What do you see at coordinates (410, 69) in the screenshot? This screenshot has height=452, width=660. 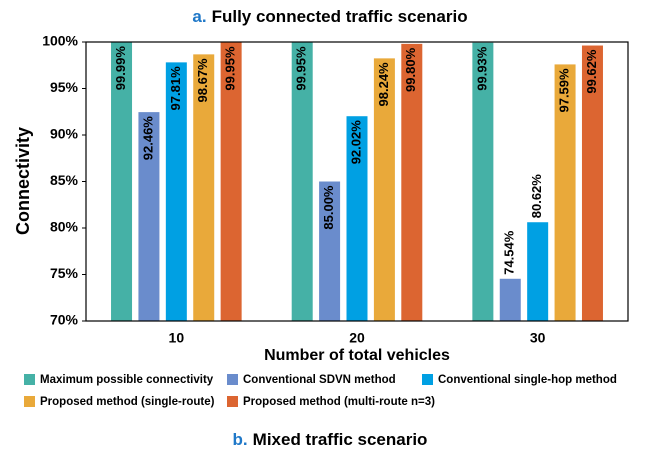 I see `data-label: 99.80%` at bounding box center [410, 69].